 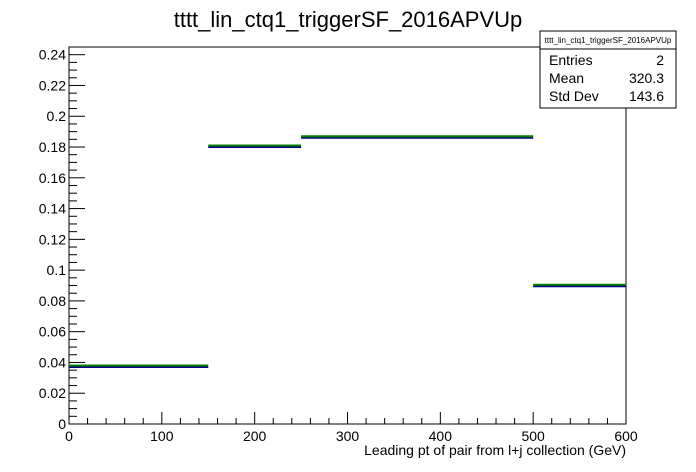 What do you see at coordinates (52, 147) in the screenshot?
I see `y-tick-label: 0.18` at bounding box center [52, 147].